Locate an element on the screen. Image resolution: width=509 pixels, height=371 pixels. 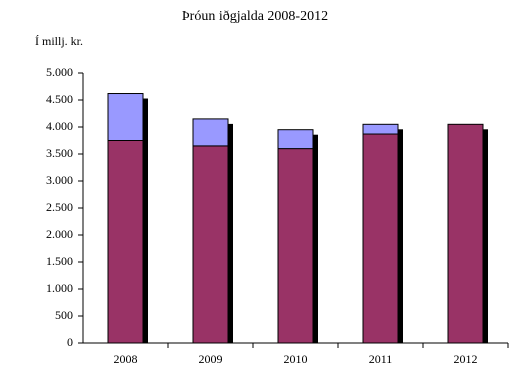
y-tick-label: 4.500 is located at coordinates (59, 99).